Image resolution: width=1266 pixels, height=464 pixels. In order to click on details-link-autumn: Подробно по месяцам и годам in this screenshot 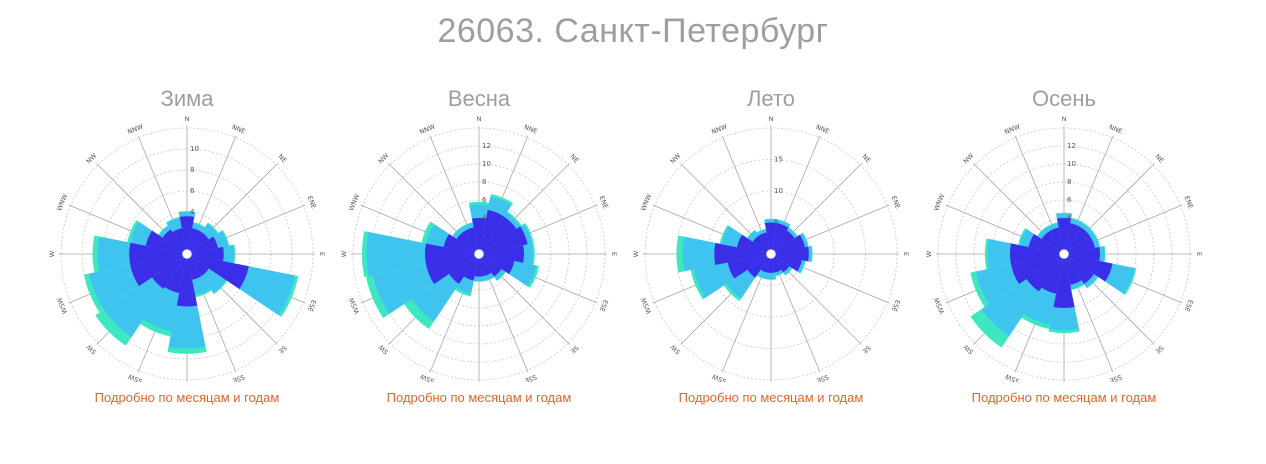, I will do `click(1064, 397)`.